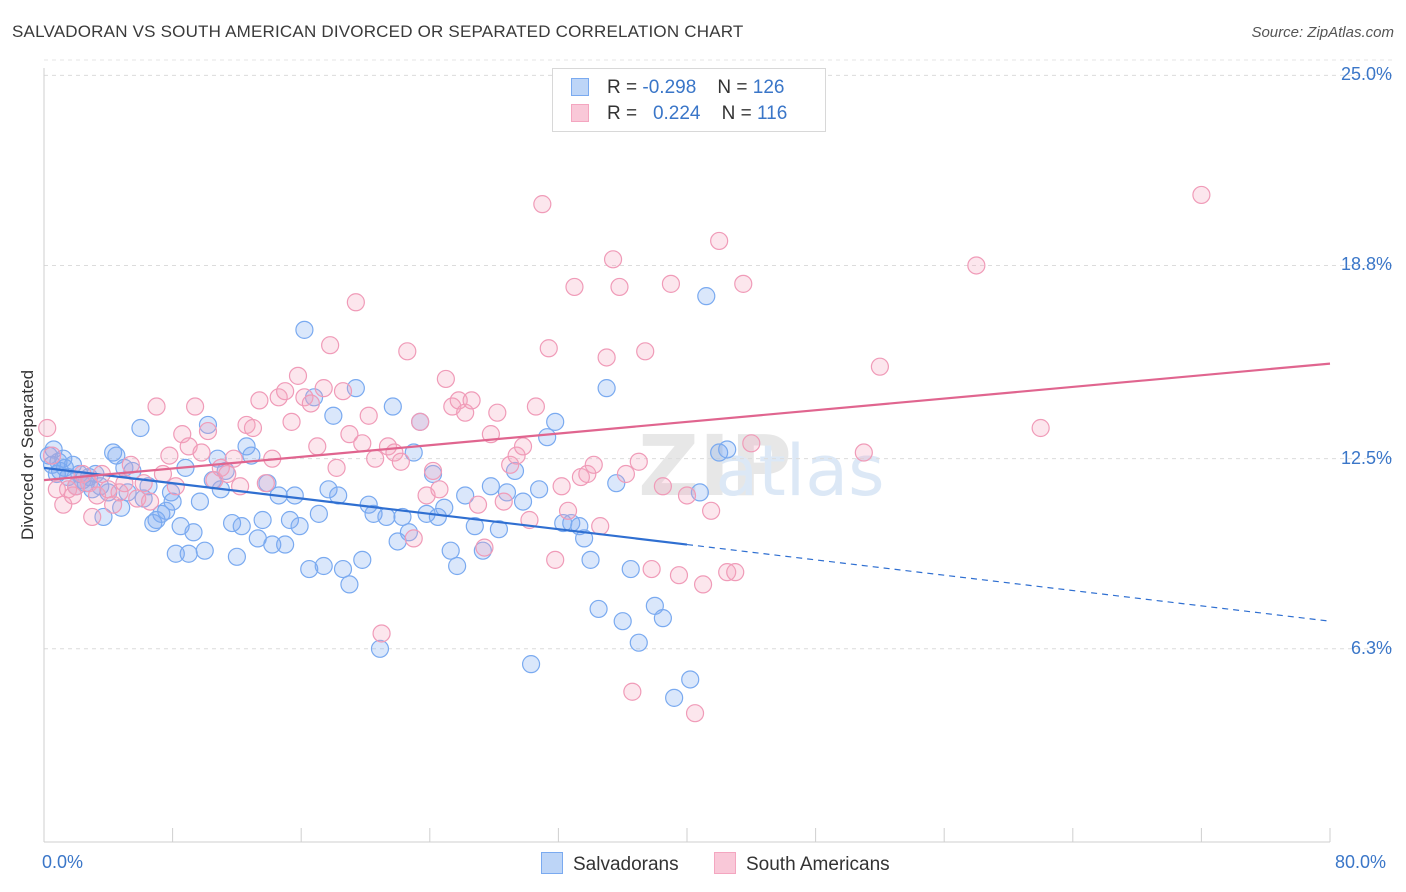  Describe the element at coordinates (1366, 74) in the screenshot. I see `y-tick-label: 25.0%` at that location.